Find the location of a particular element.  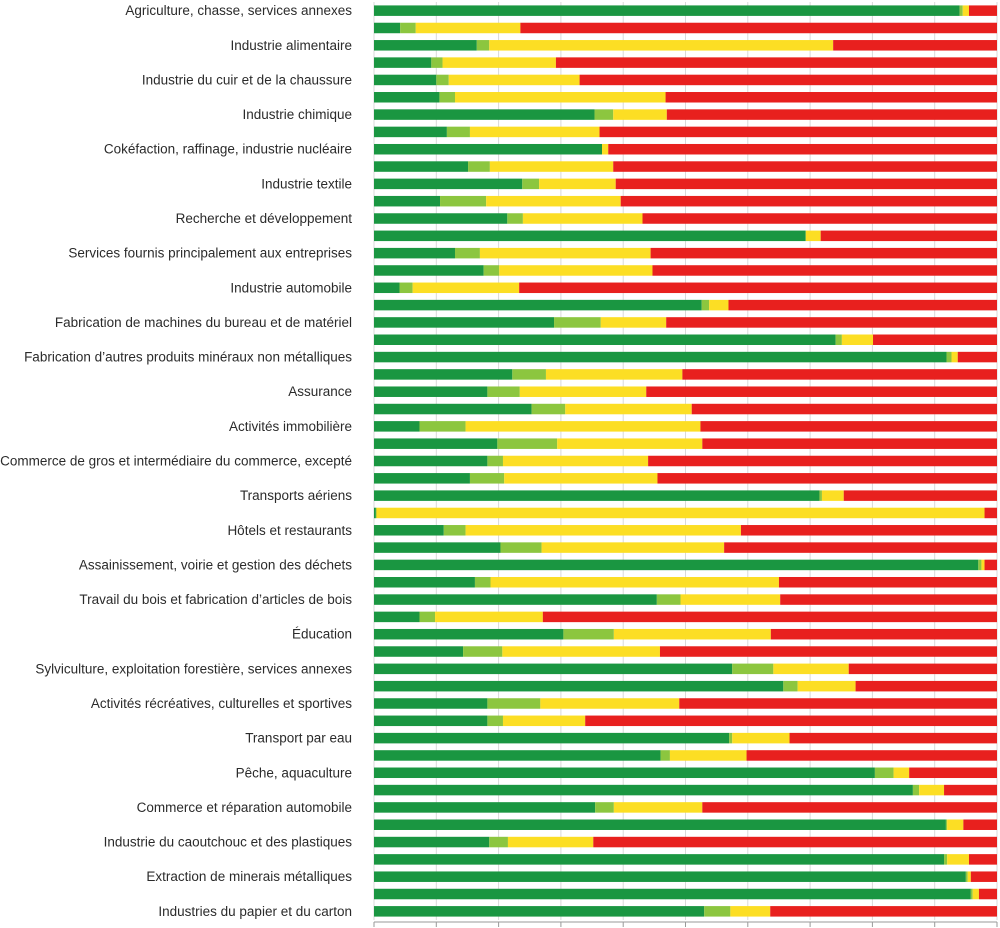

category-label: Industrie chimique is located at coordinates (297, 114).